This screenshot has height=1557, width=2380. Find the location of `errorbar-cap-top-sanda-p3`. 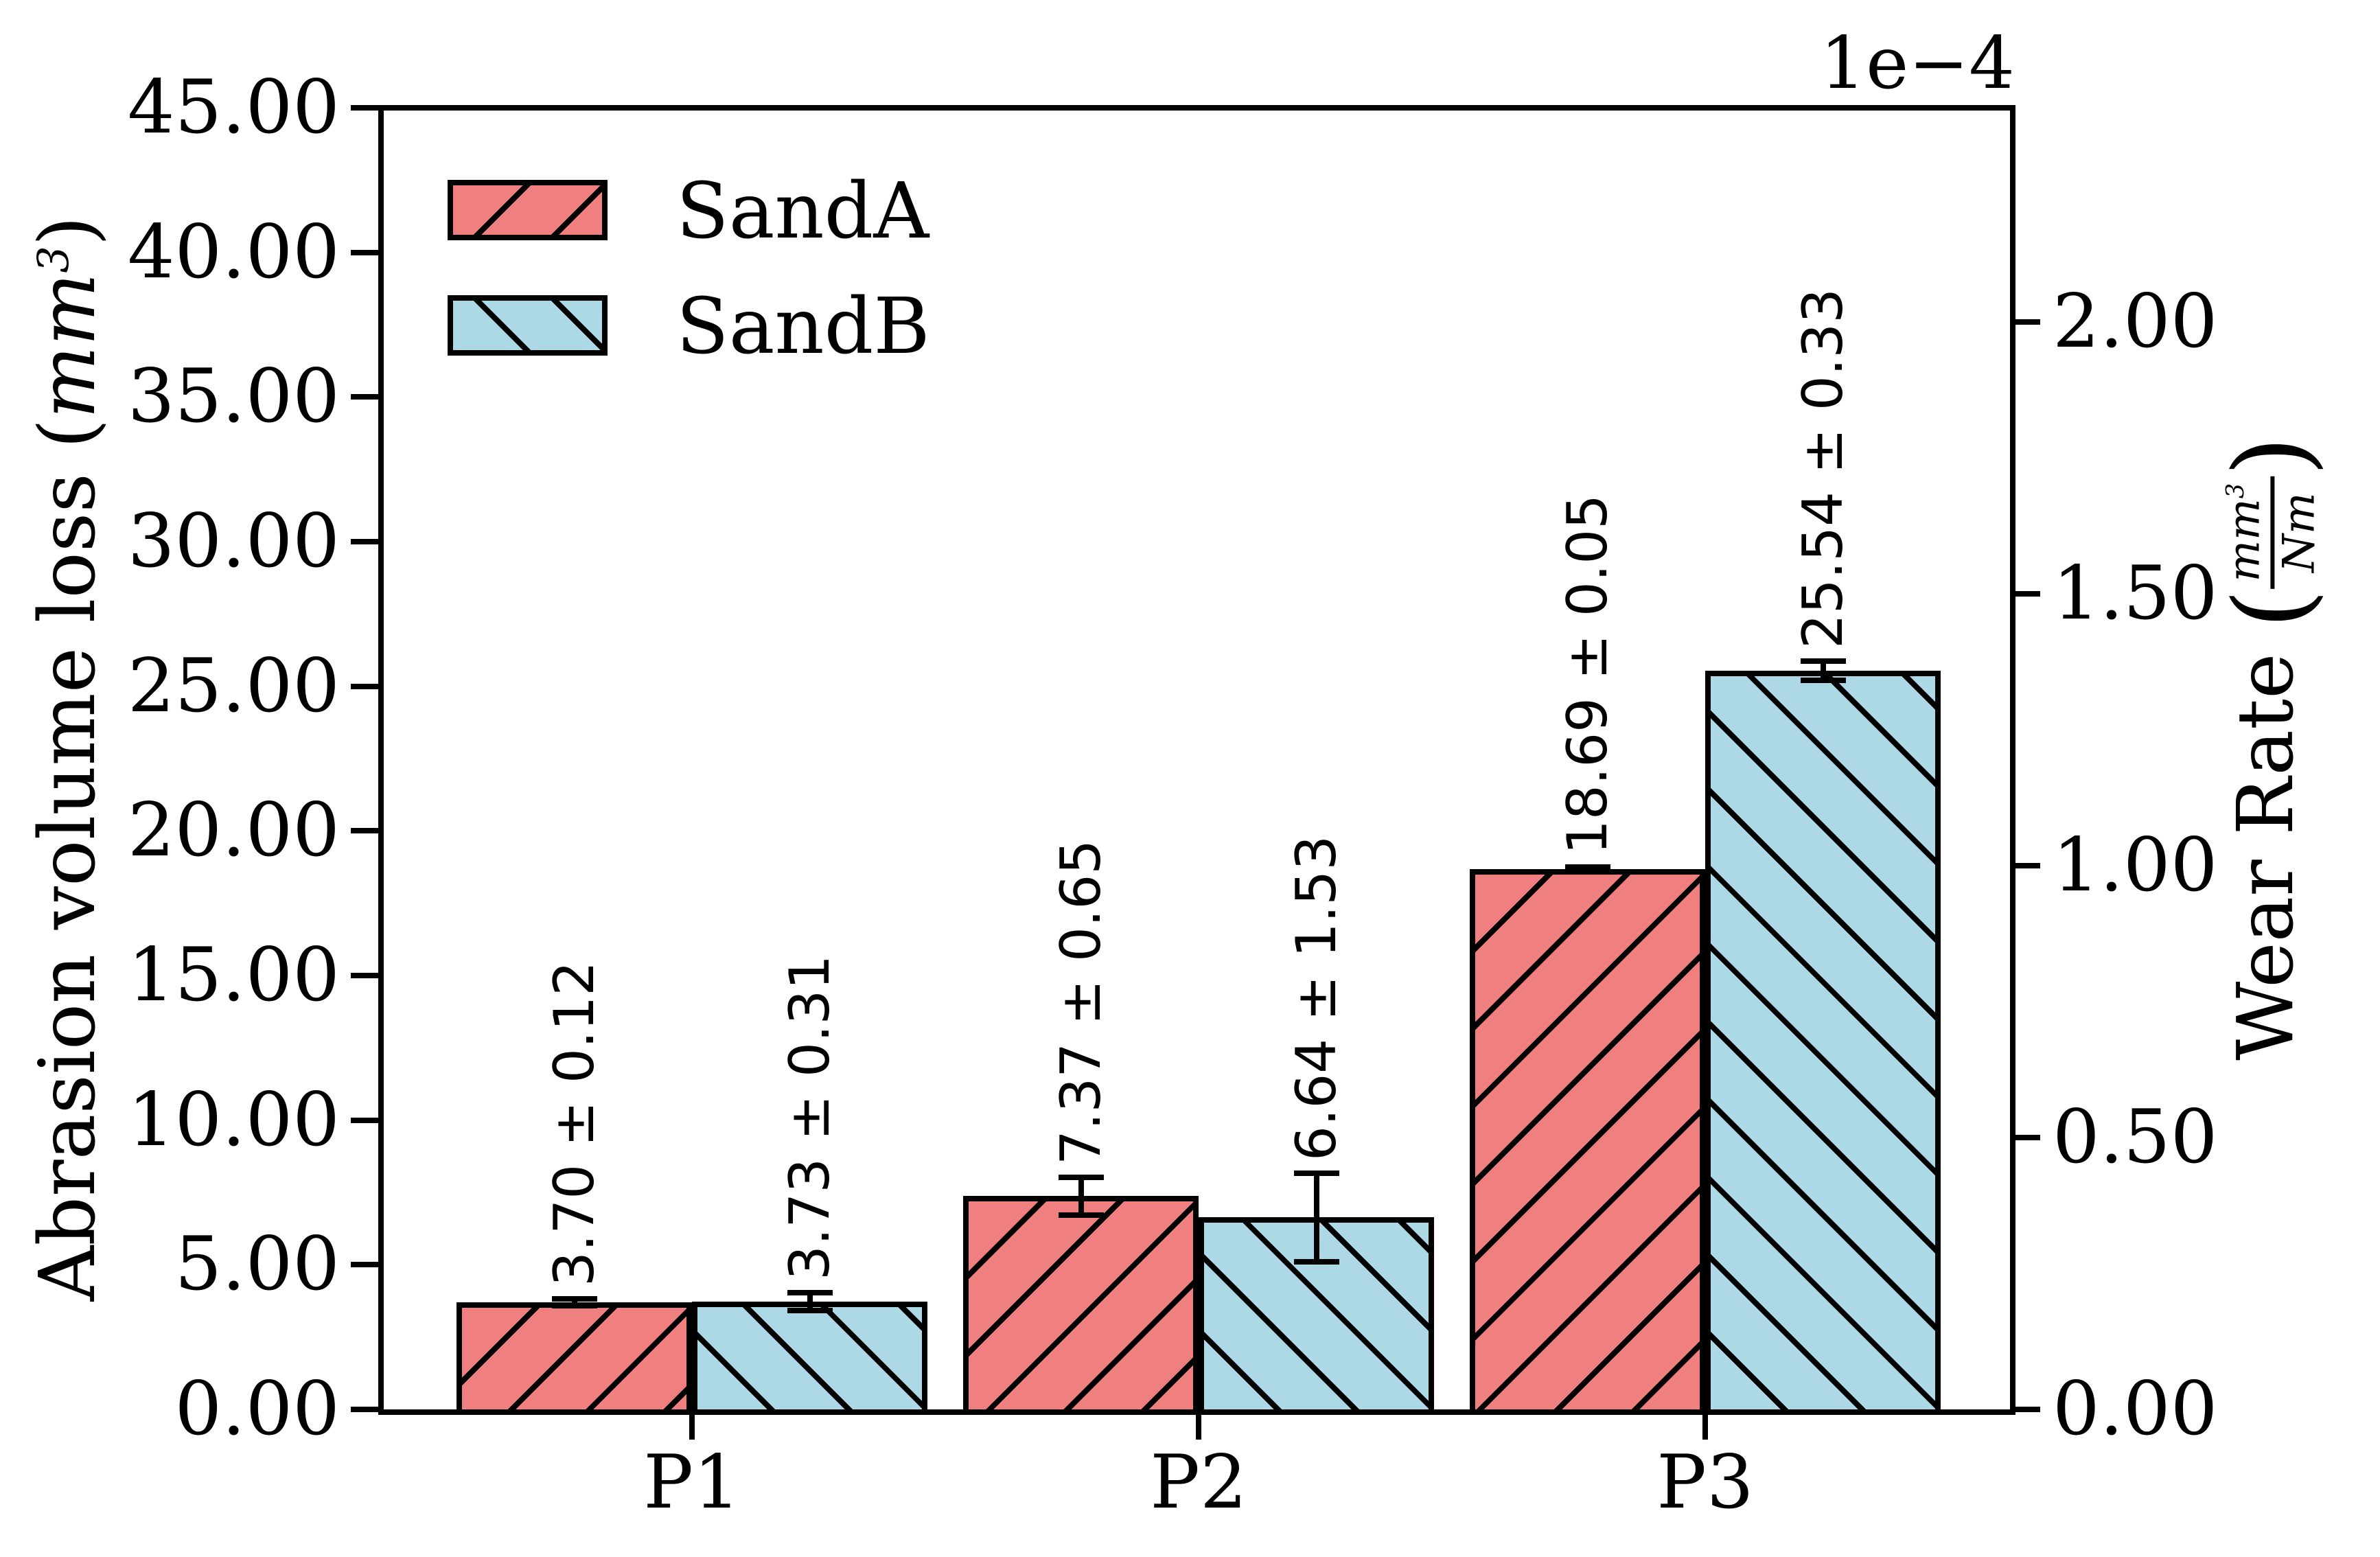

errorbar-cap-top-sanda-p3 is located at coordinates (1587, 867).